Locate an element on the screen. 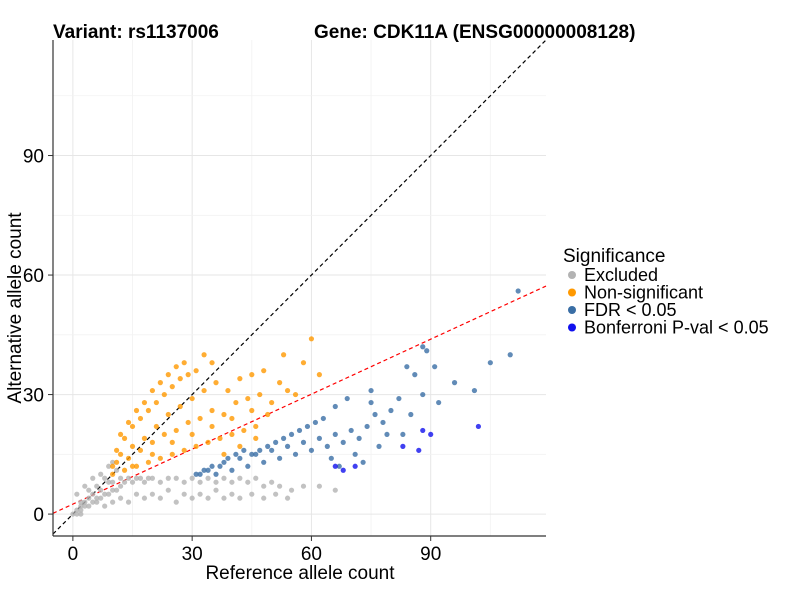 The height and width of the screenshot is (600, 800). x-tick-label: 60 is located at coordinates (311, 554).